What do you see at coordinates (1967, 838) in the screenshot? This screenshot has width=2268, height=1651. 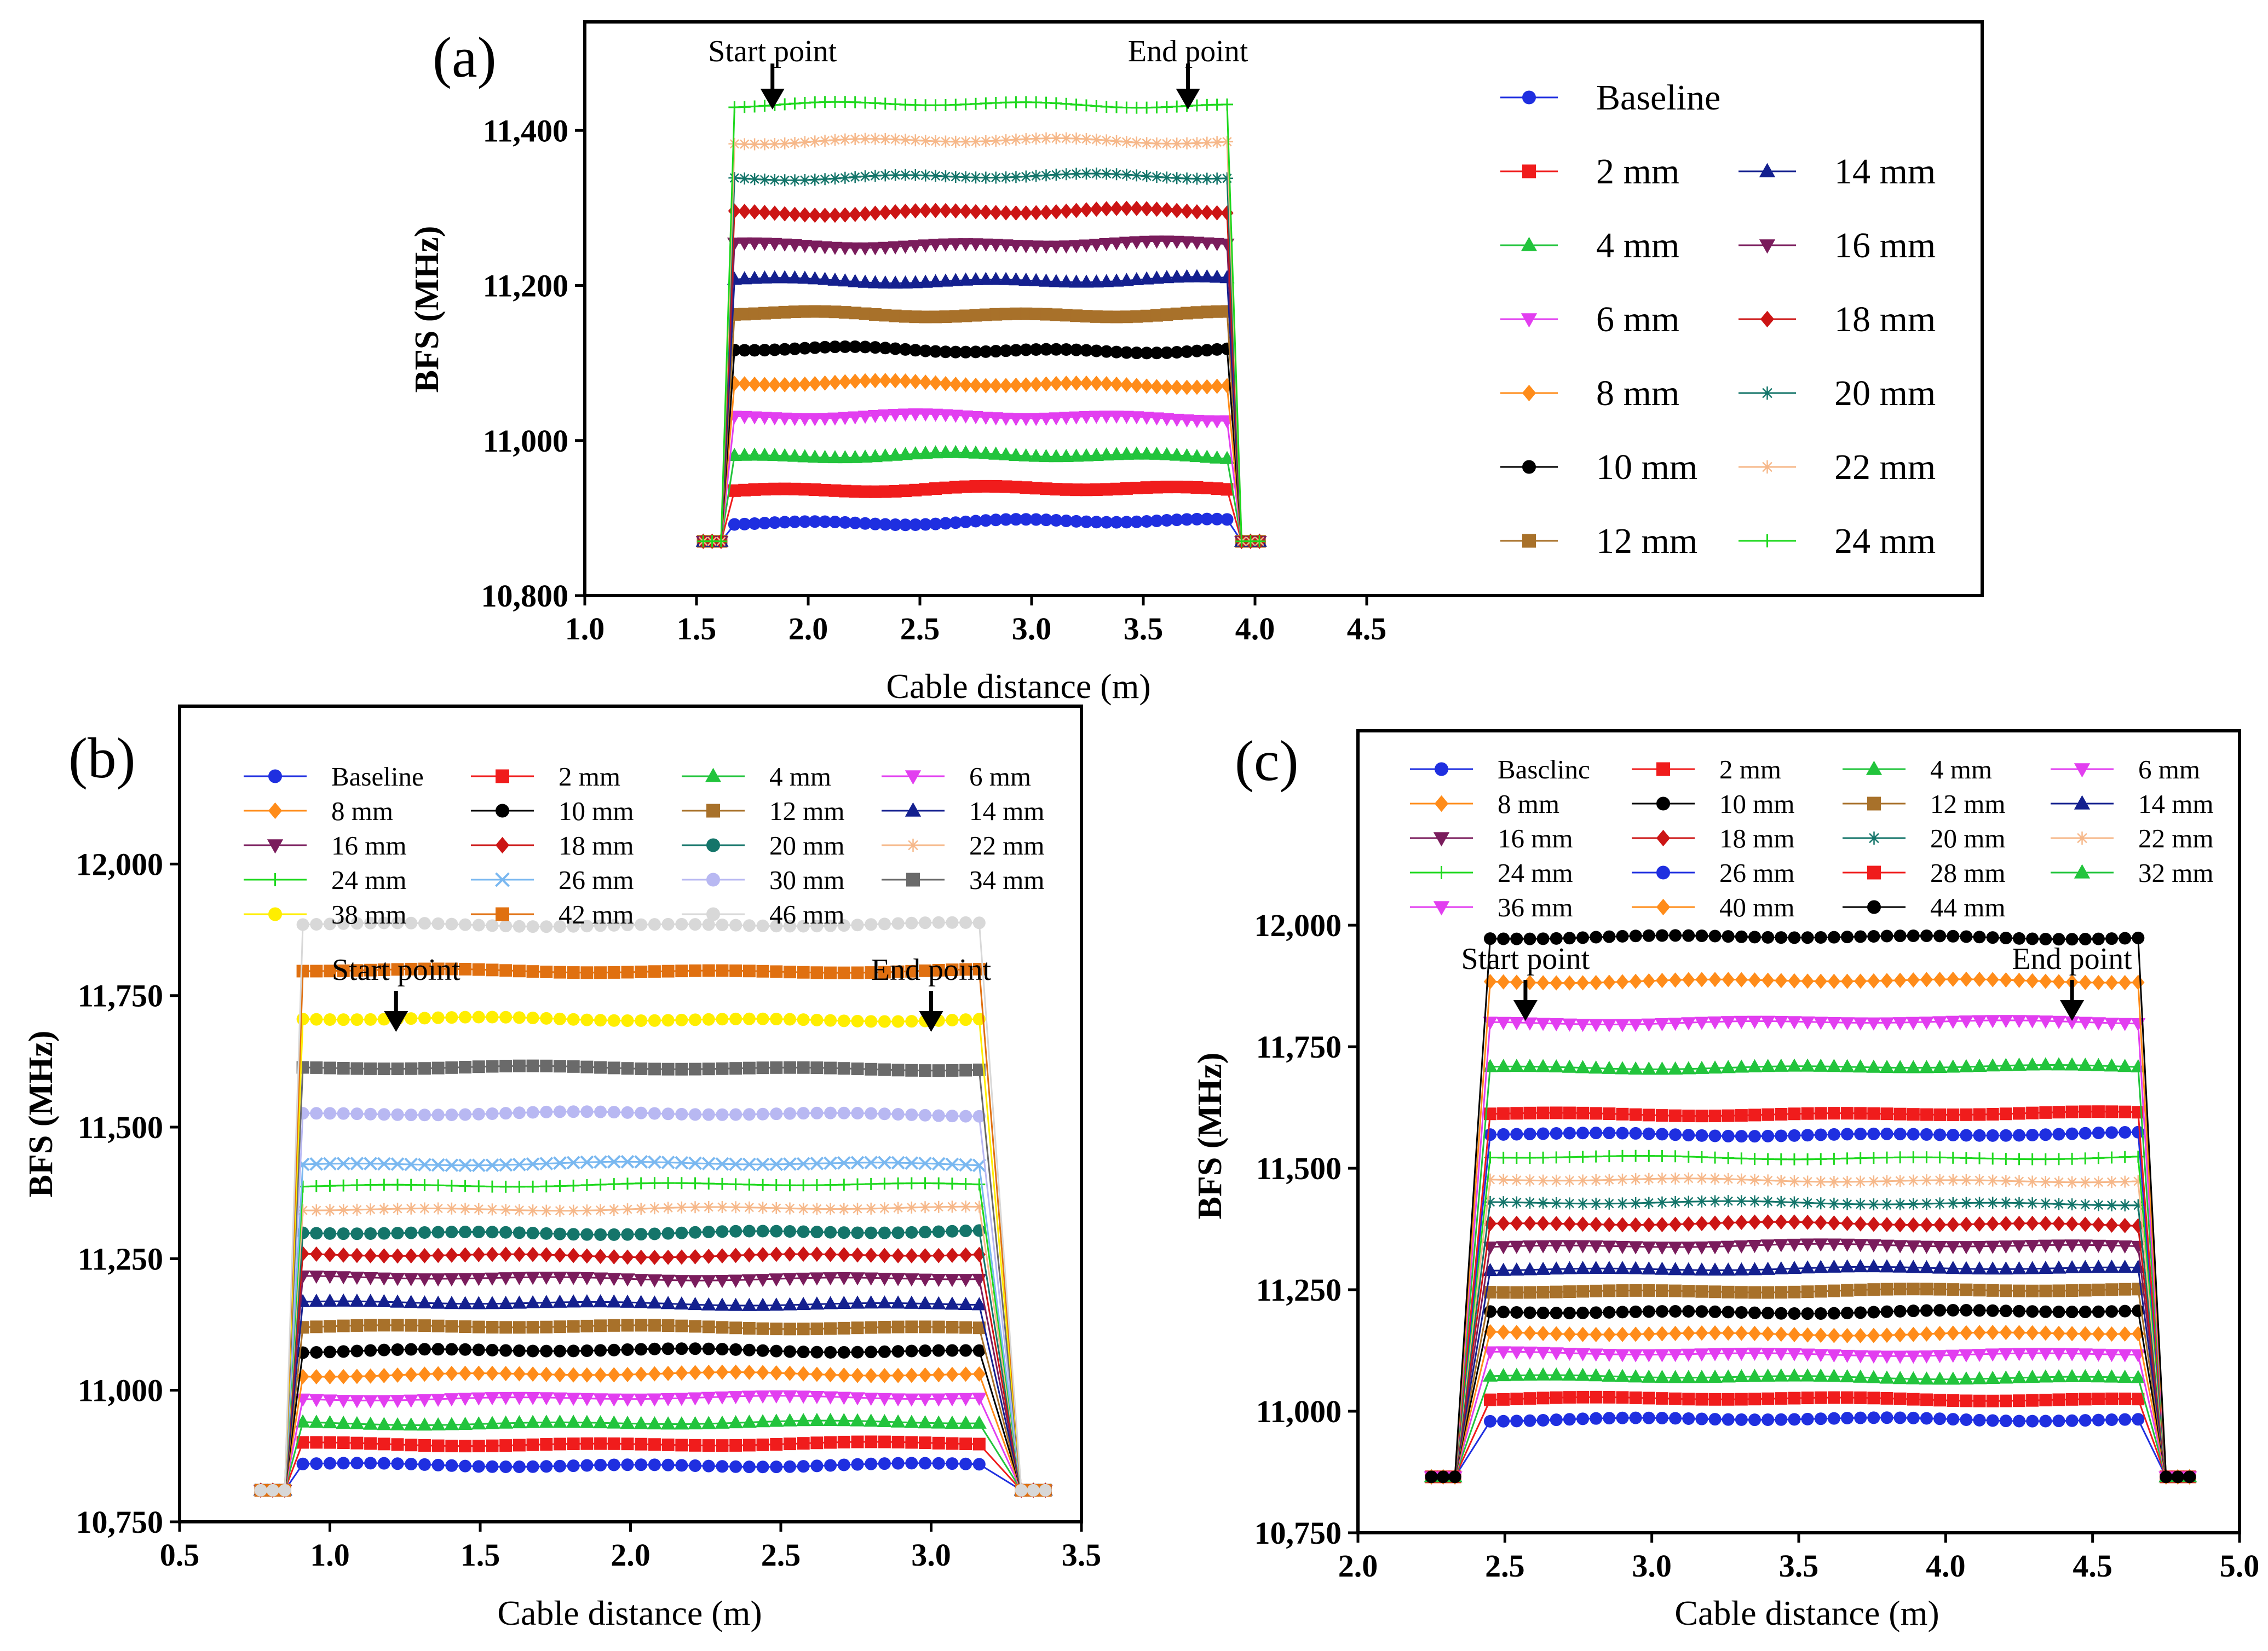 I see `legend-label: 20 mm` at bounding box center [1967, 838].